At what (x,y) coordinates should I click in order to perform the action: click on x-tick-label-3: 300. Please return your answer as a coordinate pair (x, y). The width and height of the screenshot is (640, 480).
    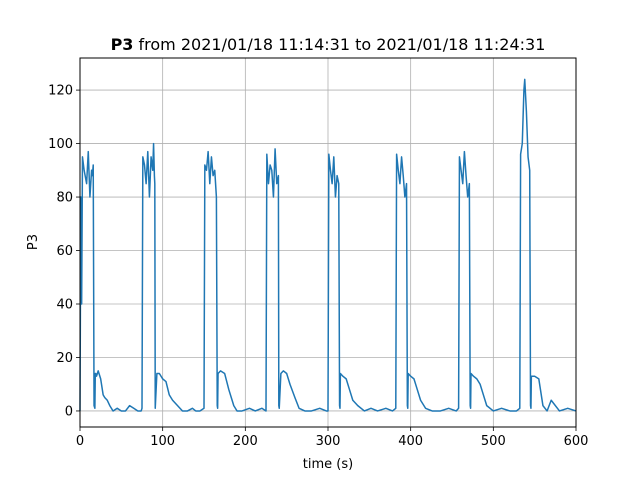
    Looking at the image, I should click on (328, 441).